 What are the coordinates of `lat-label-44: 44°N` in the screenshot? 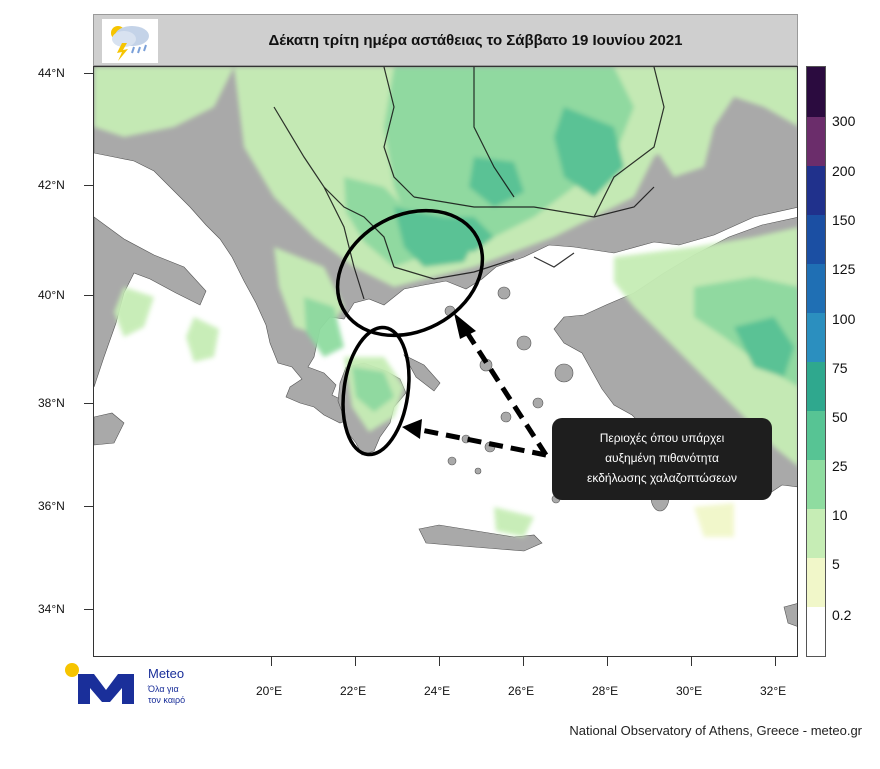 It's located at (51, 73).